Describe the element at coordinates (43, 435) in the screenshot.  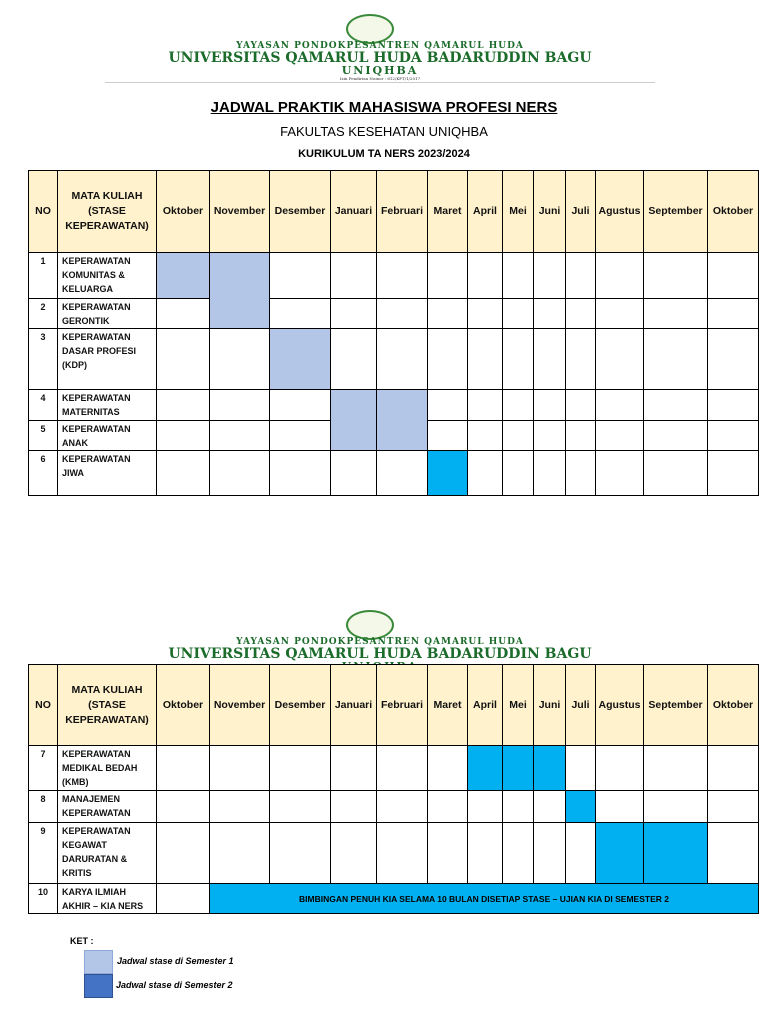
I see `row-number: 5` at that location.